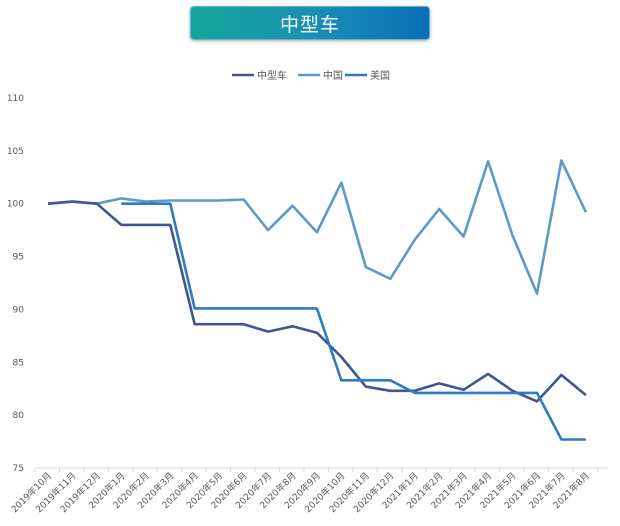  Describe the element at coordinates (333, 75) in the screenshot. I see `legend-label: 中国` at that location.